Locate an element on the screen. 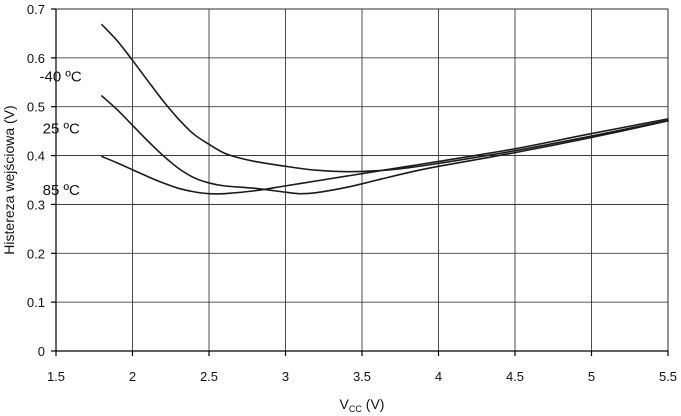  y-tick-label: 0.4 is located at coordinates (36, 156).